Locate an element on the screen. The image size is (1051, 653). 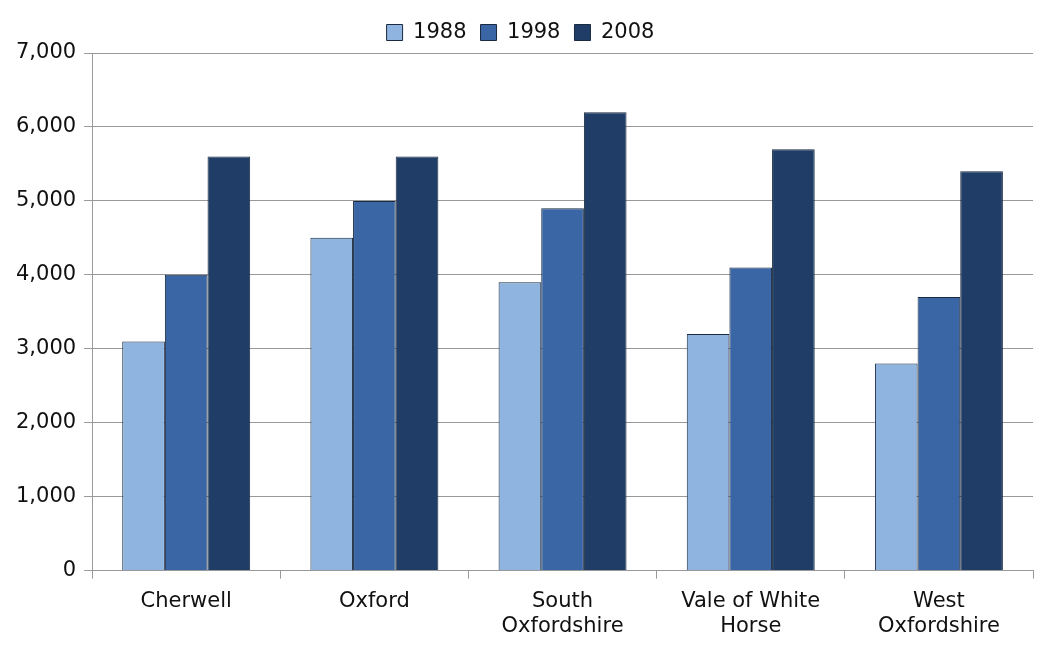
y-tick-label: 7,000 is located at coordinates (46, 51).